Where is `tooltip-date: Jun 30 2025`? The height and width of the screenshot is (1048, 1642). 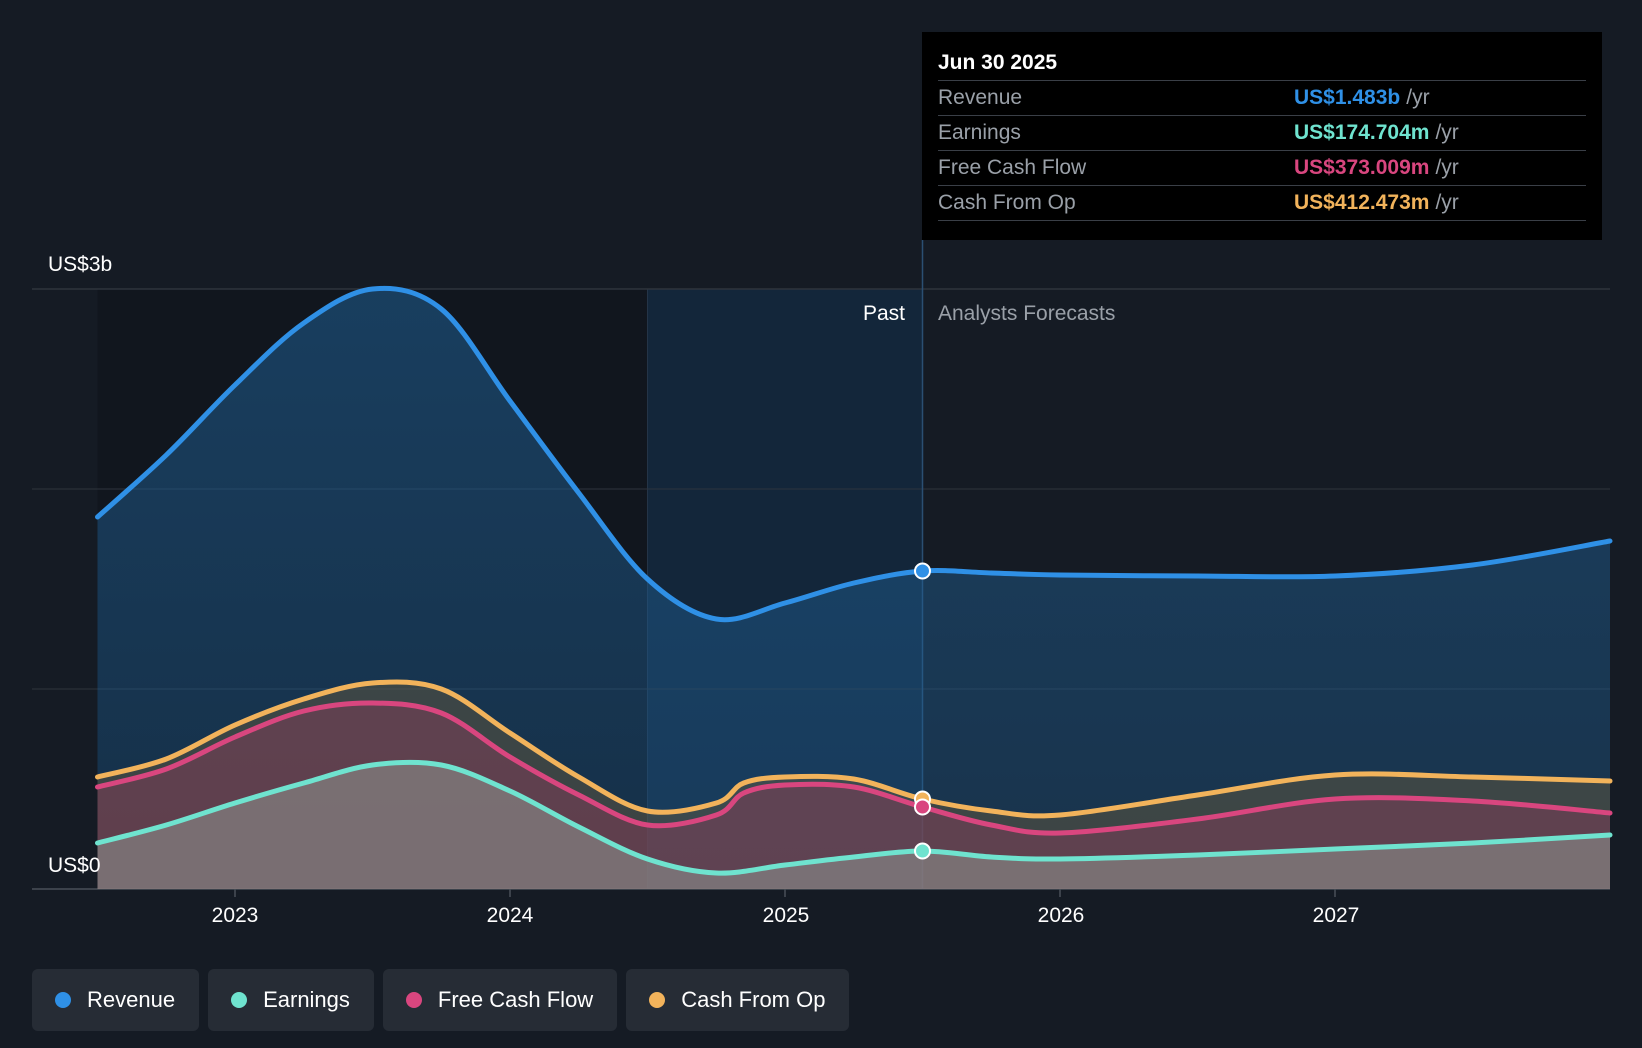
tooltip-date: Jun 30 2025 is located at coordinates (1262, 63).